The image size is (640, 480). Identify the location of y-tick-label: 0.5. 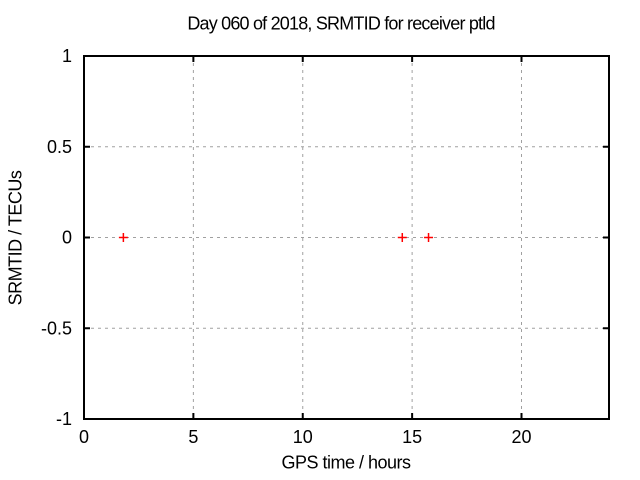
(59, 147).